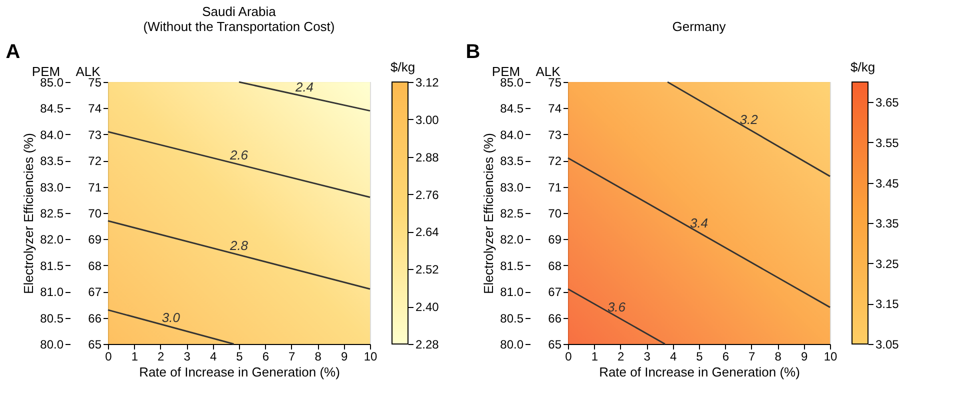 The image size is (965, 400). What do you see at coordinates (888, 103) in the screenshot?
I see `color-bar-label: 3.65` at bounding box center [888, 103].